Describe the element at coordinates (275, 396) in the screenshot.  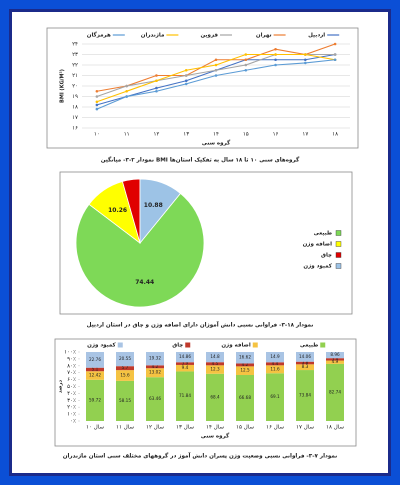
I see `data-label: 69.1` at that location.